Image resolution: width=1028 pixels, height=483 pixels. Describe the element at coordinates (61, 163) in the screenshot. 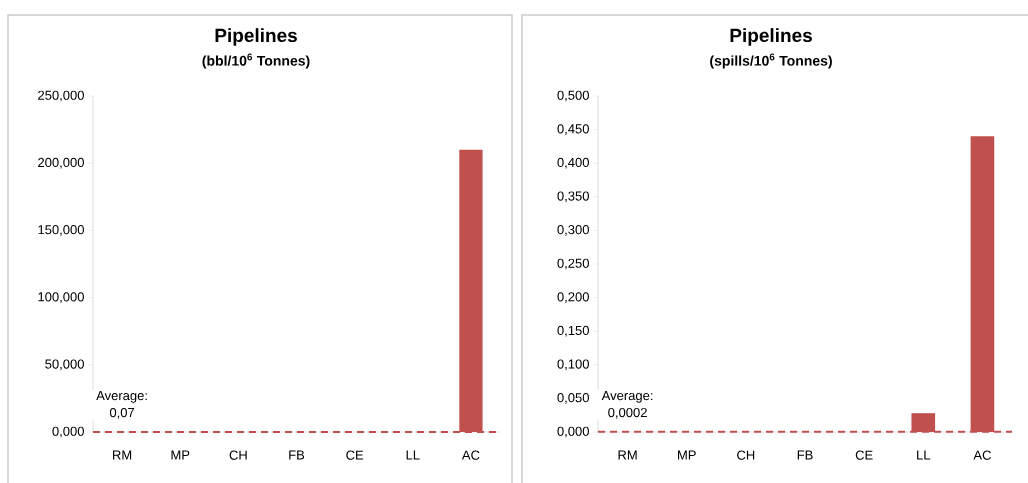

I see `y-tick-label: 200,000` at that location.